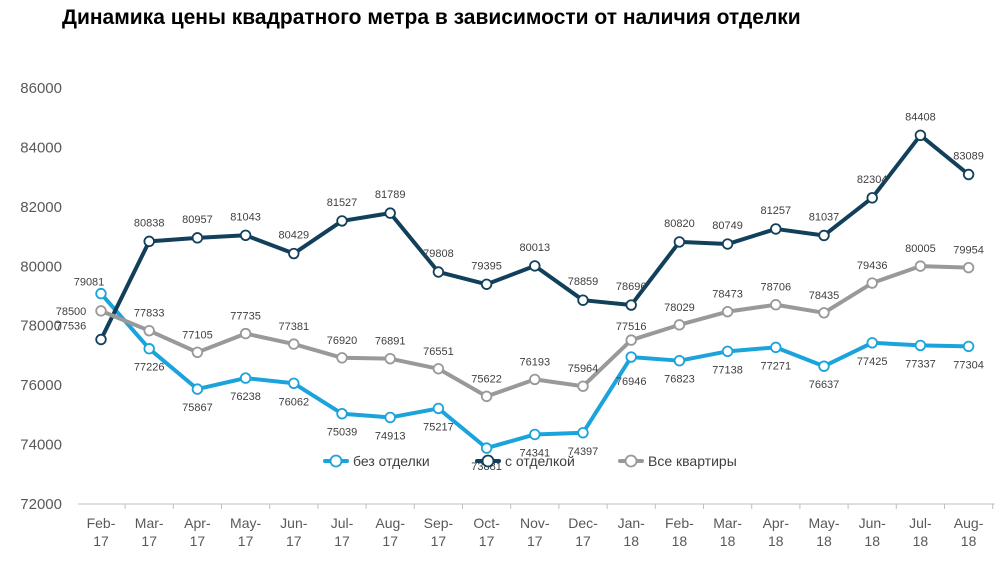 The width and height of the screenshot is (1003, 570). What do you see at coordinates (41, 207) in the screenshot?
I see `y-tick-label: 82000` at bounding box center [41, 207].